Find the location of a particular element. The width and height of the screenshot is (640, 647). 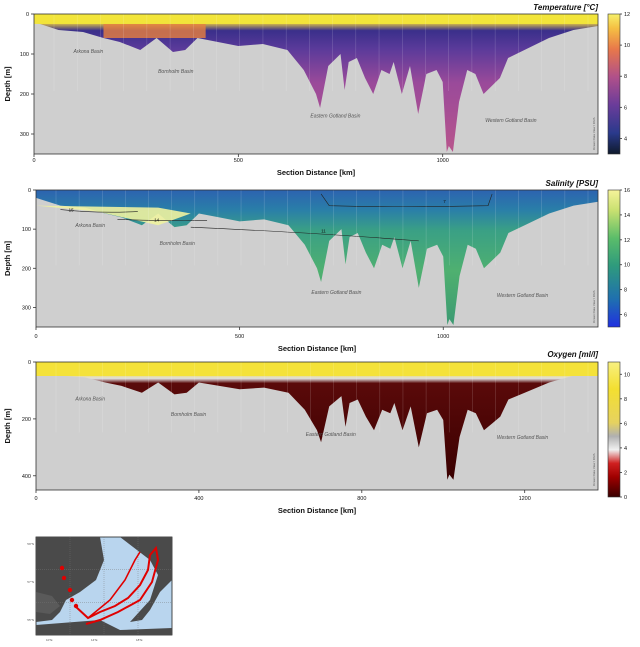

map-lat-label: 57°N is located at coordinates (30, 582).